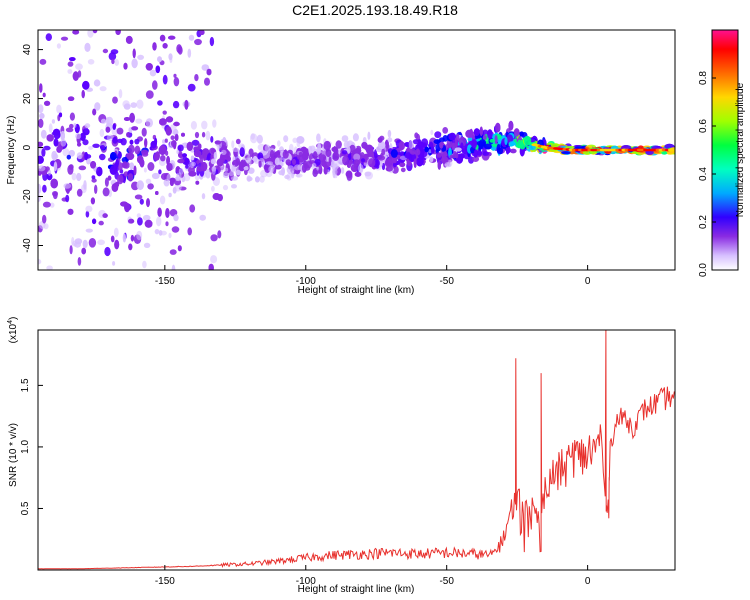 The width and height of the screenshot is (750, 600). I want to click on spectrogram-y-tick-label: -20, so click(27, 196).